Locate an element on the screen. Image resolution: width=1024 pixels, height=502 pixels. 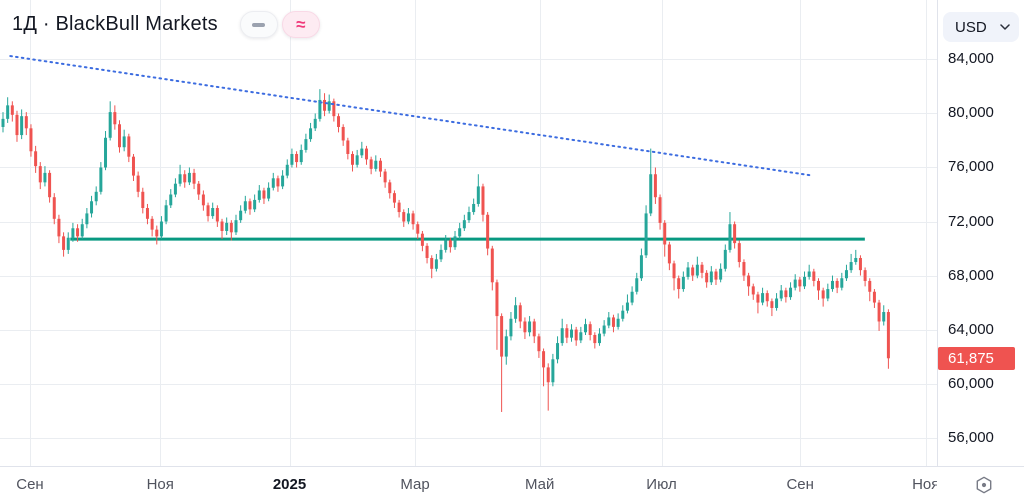
time-tick-label: Мар is located at coordinates (415, 484).